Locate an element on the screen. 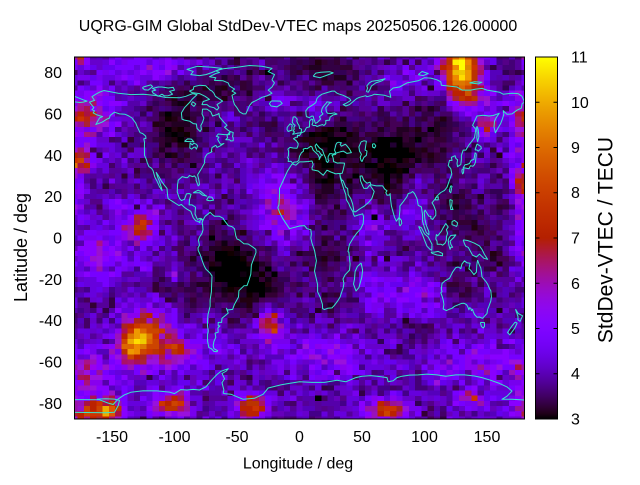  svg-text: -50 is located at coordinates (236, 437).